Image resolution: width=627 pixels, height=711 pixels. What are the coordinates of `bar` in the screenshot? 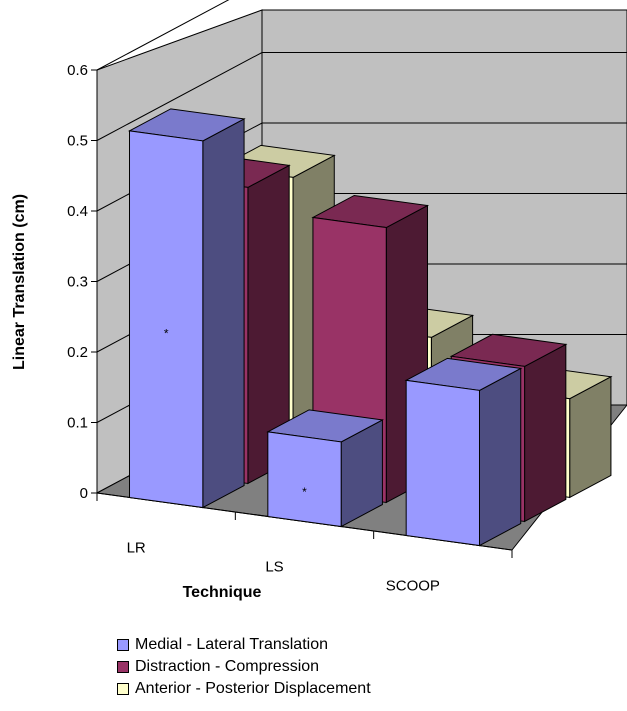 It's located at (463, 452).